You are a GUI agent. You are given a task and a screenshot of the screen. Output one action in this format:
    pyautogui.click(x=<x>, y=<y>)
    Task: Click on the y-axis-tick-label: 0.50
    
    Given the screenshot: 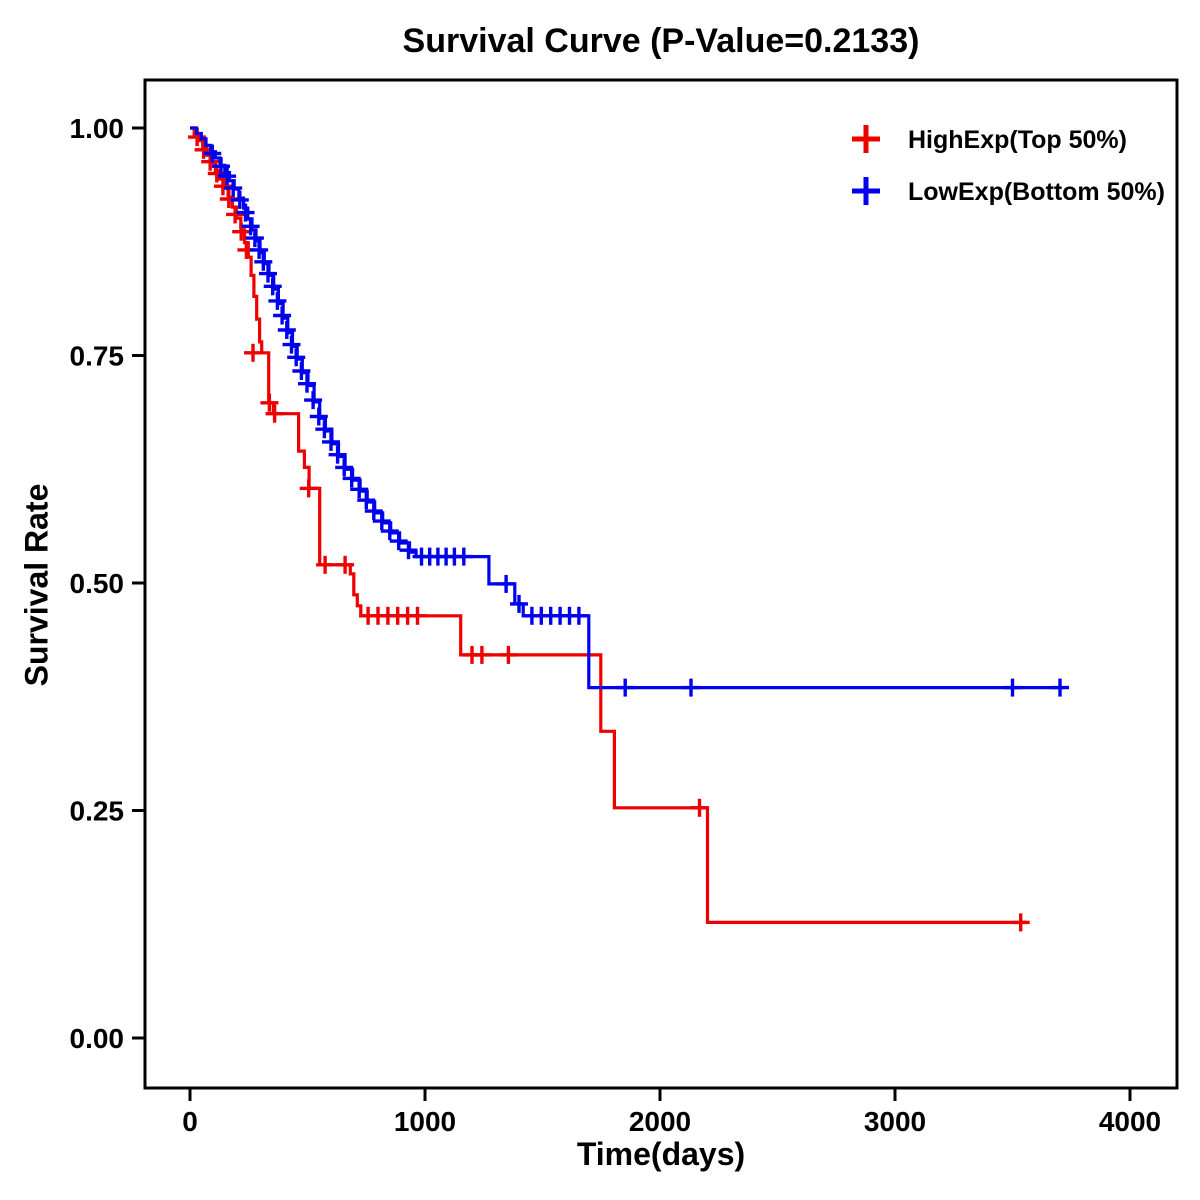 What is the action you would take?
    pyautogui.click(x=97, y=583)
    